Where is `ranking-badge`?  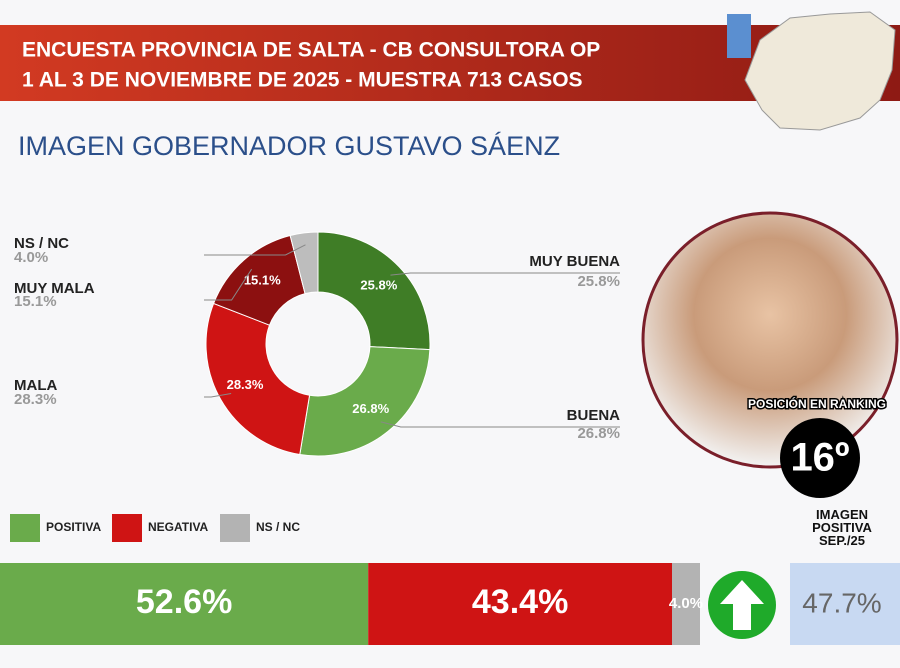
ranking-badge is located at coordinates (820, 458).